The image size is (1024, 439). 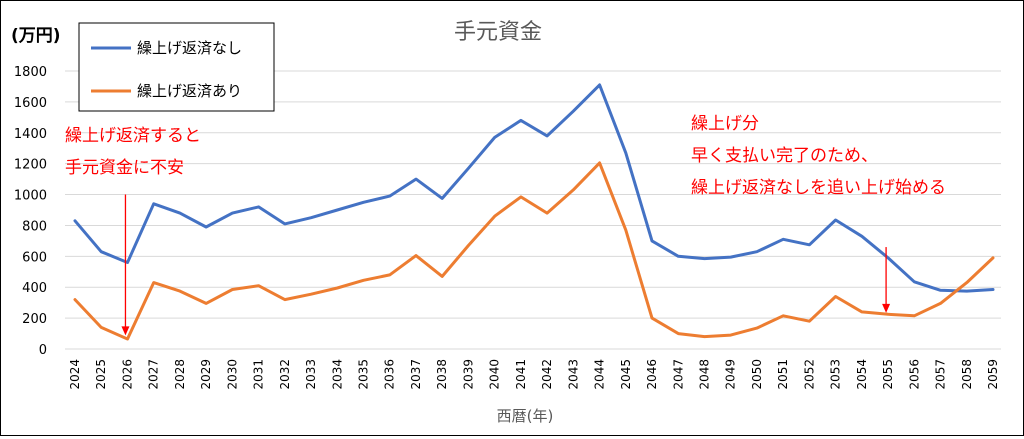 I want to click on x-tick-label: 2033, so click(x=311, y=374).